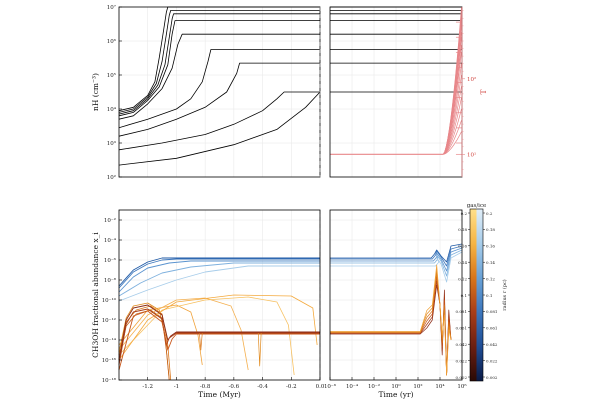  Describe the element at coordinates (462, 377) in the screenshot. I see `colorbar-ice-tick-label: 0.002` at that location.